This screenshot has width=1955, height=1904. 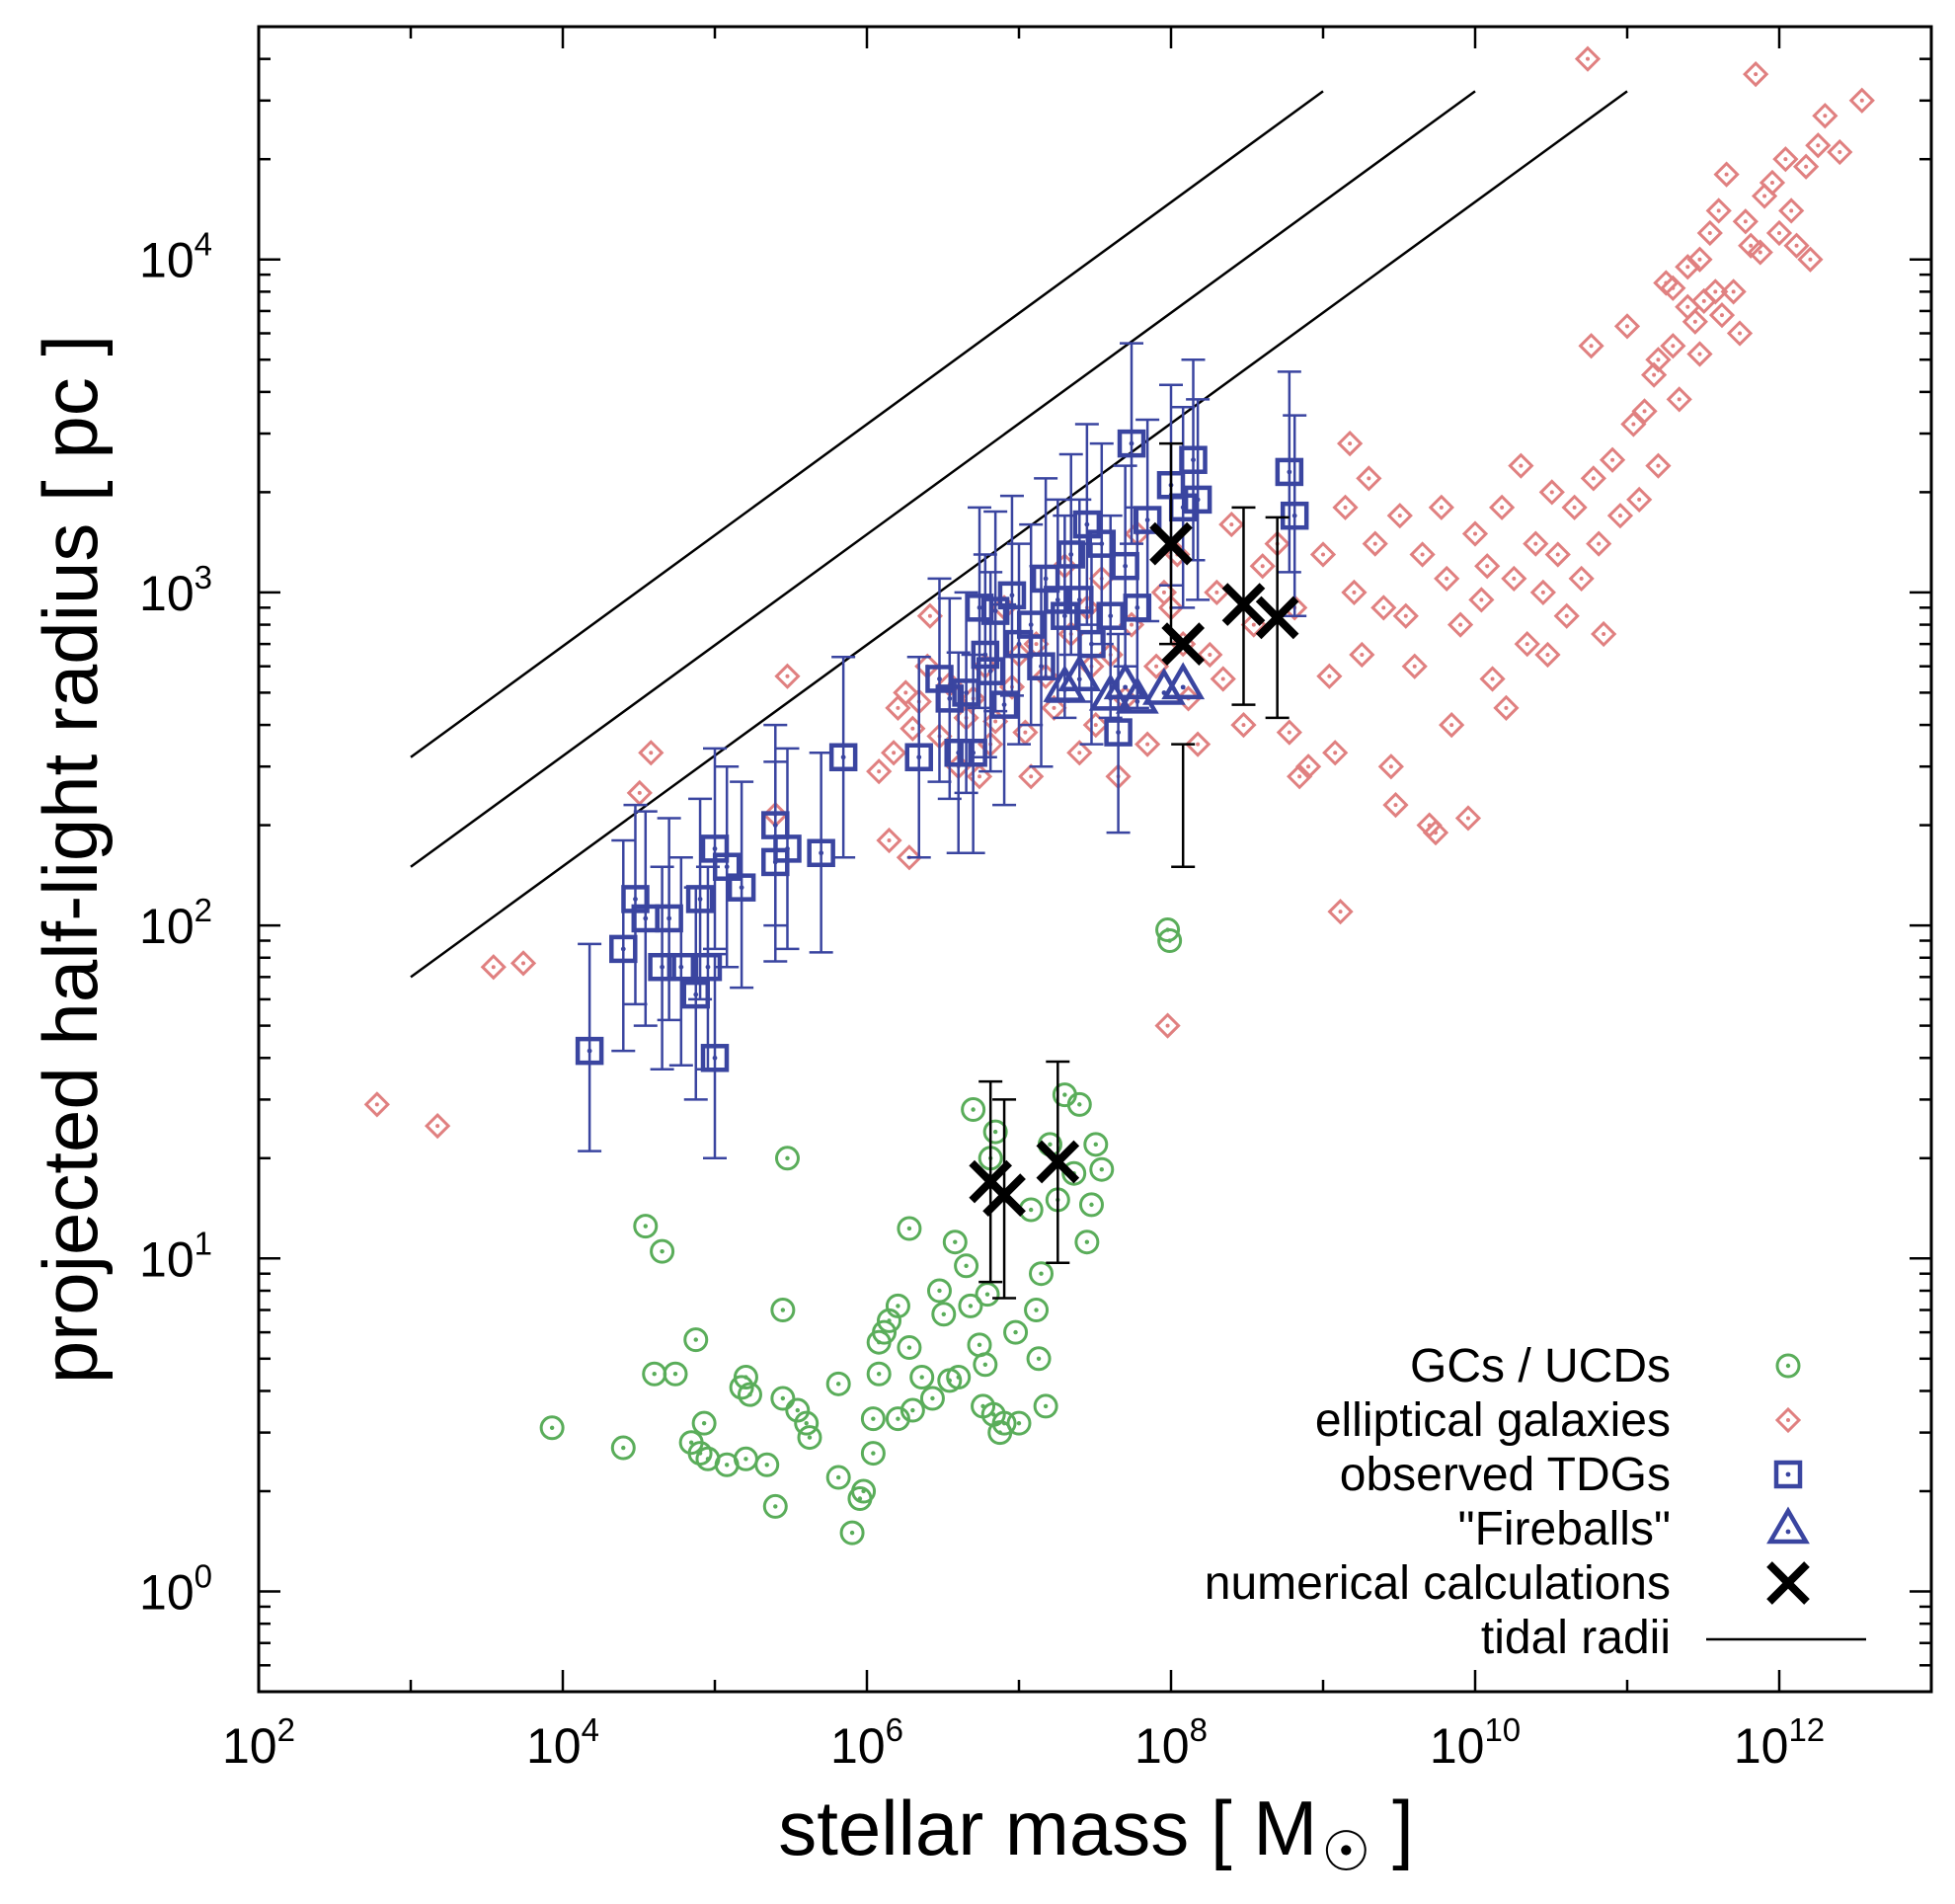 What do you see at coordinates (258, 1742) in the screenshot?
I see `x-tick-label-0: 102` at bounding box center [258, 1742].